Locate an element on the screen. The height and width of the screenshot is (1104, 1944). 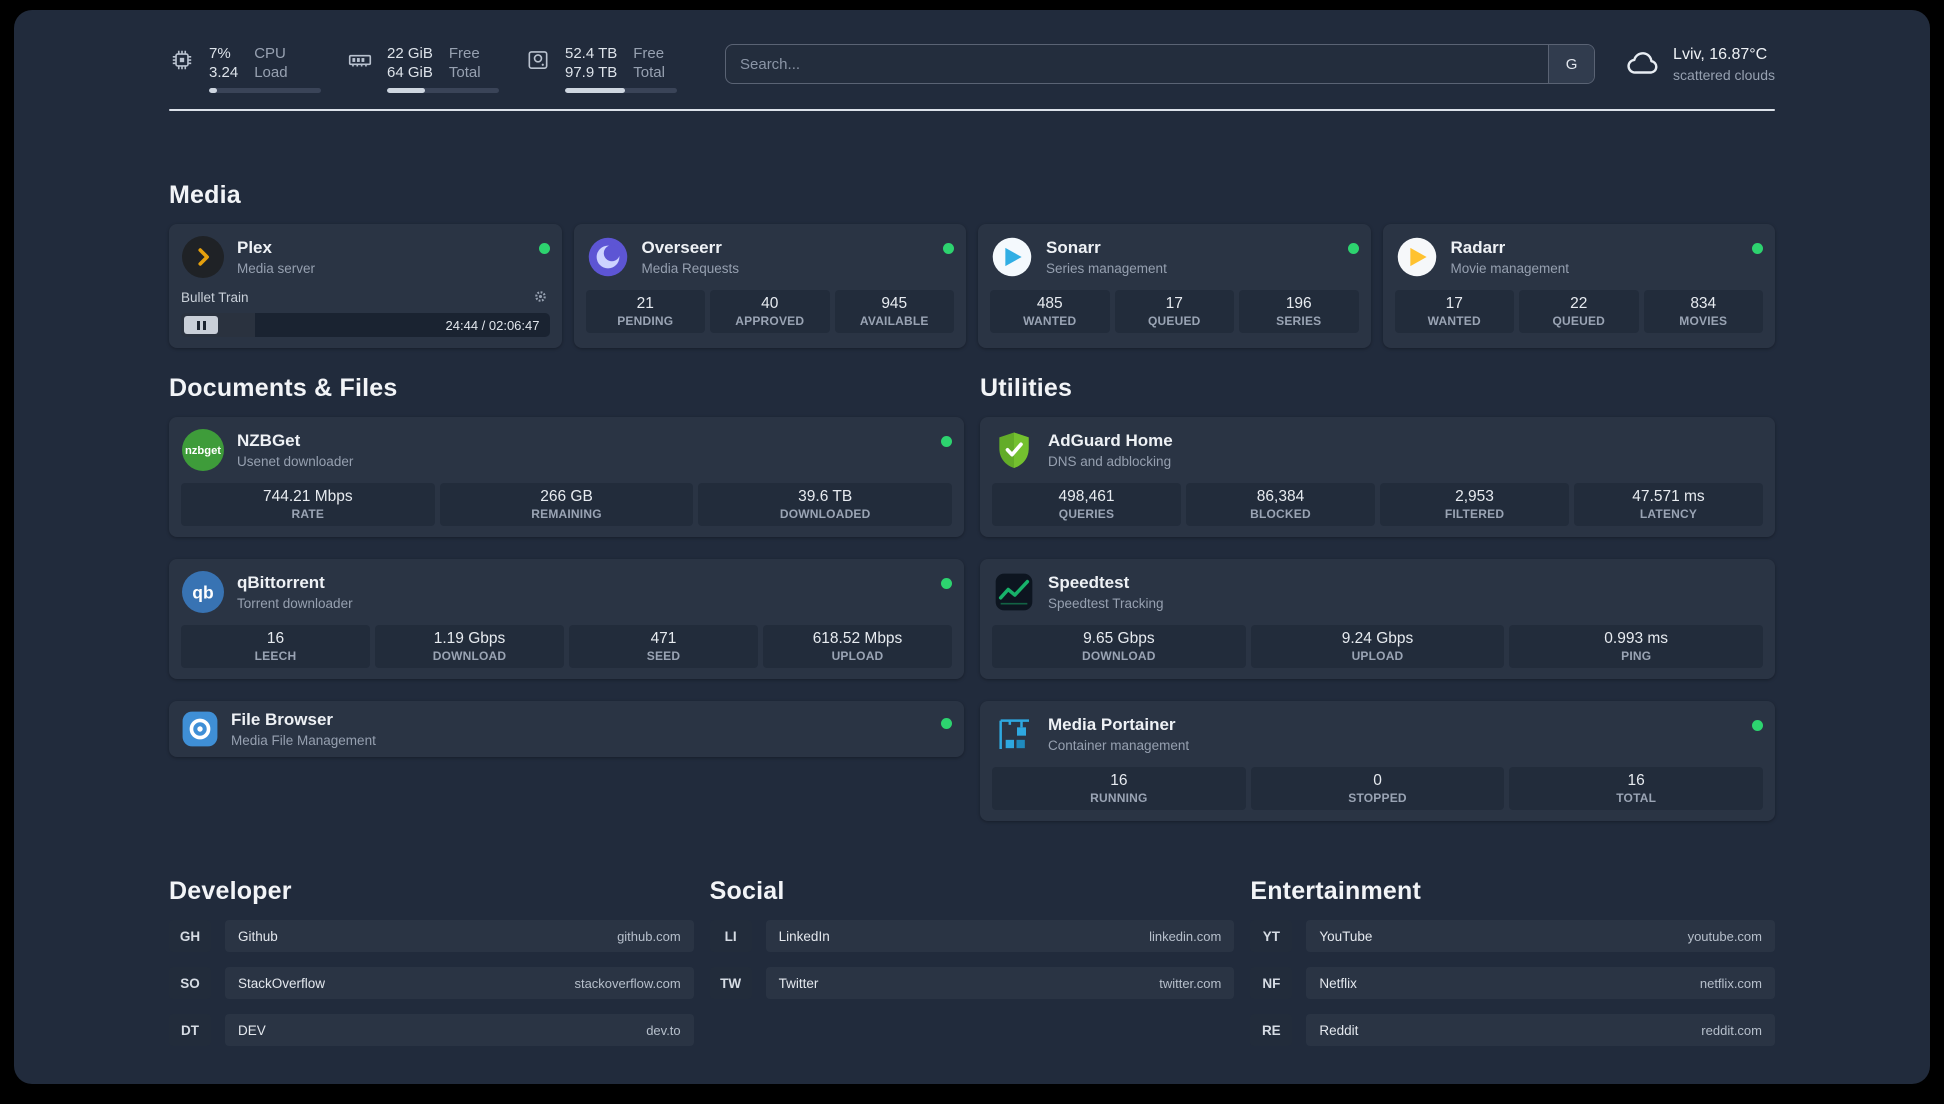
gear-icon is located at coordinates (541, 297).